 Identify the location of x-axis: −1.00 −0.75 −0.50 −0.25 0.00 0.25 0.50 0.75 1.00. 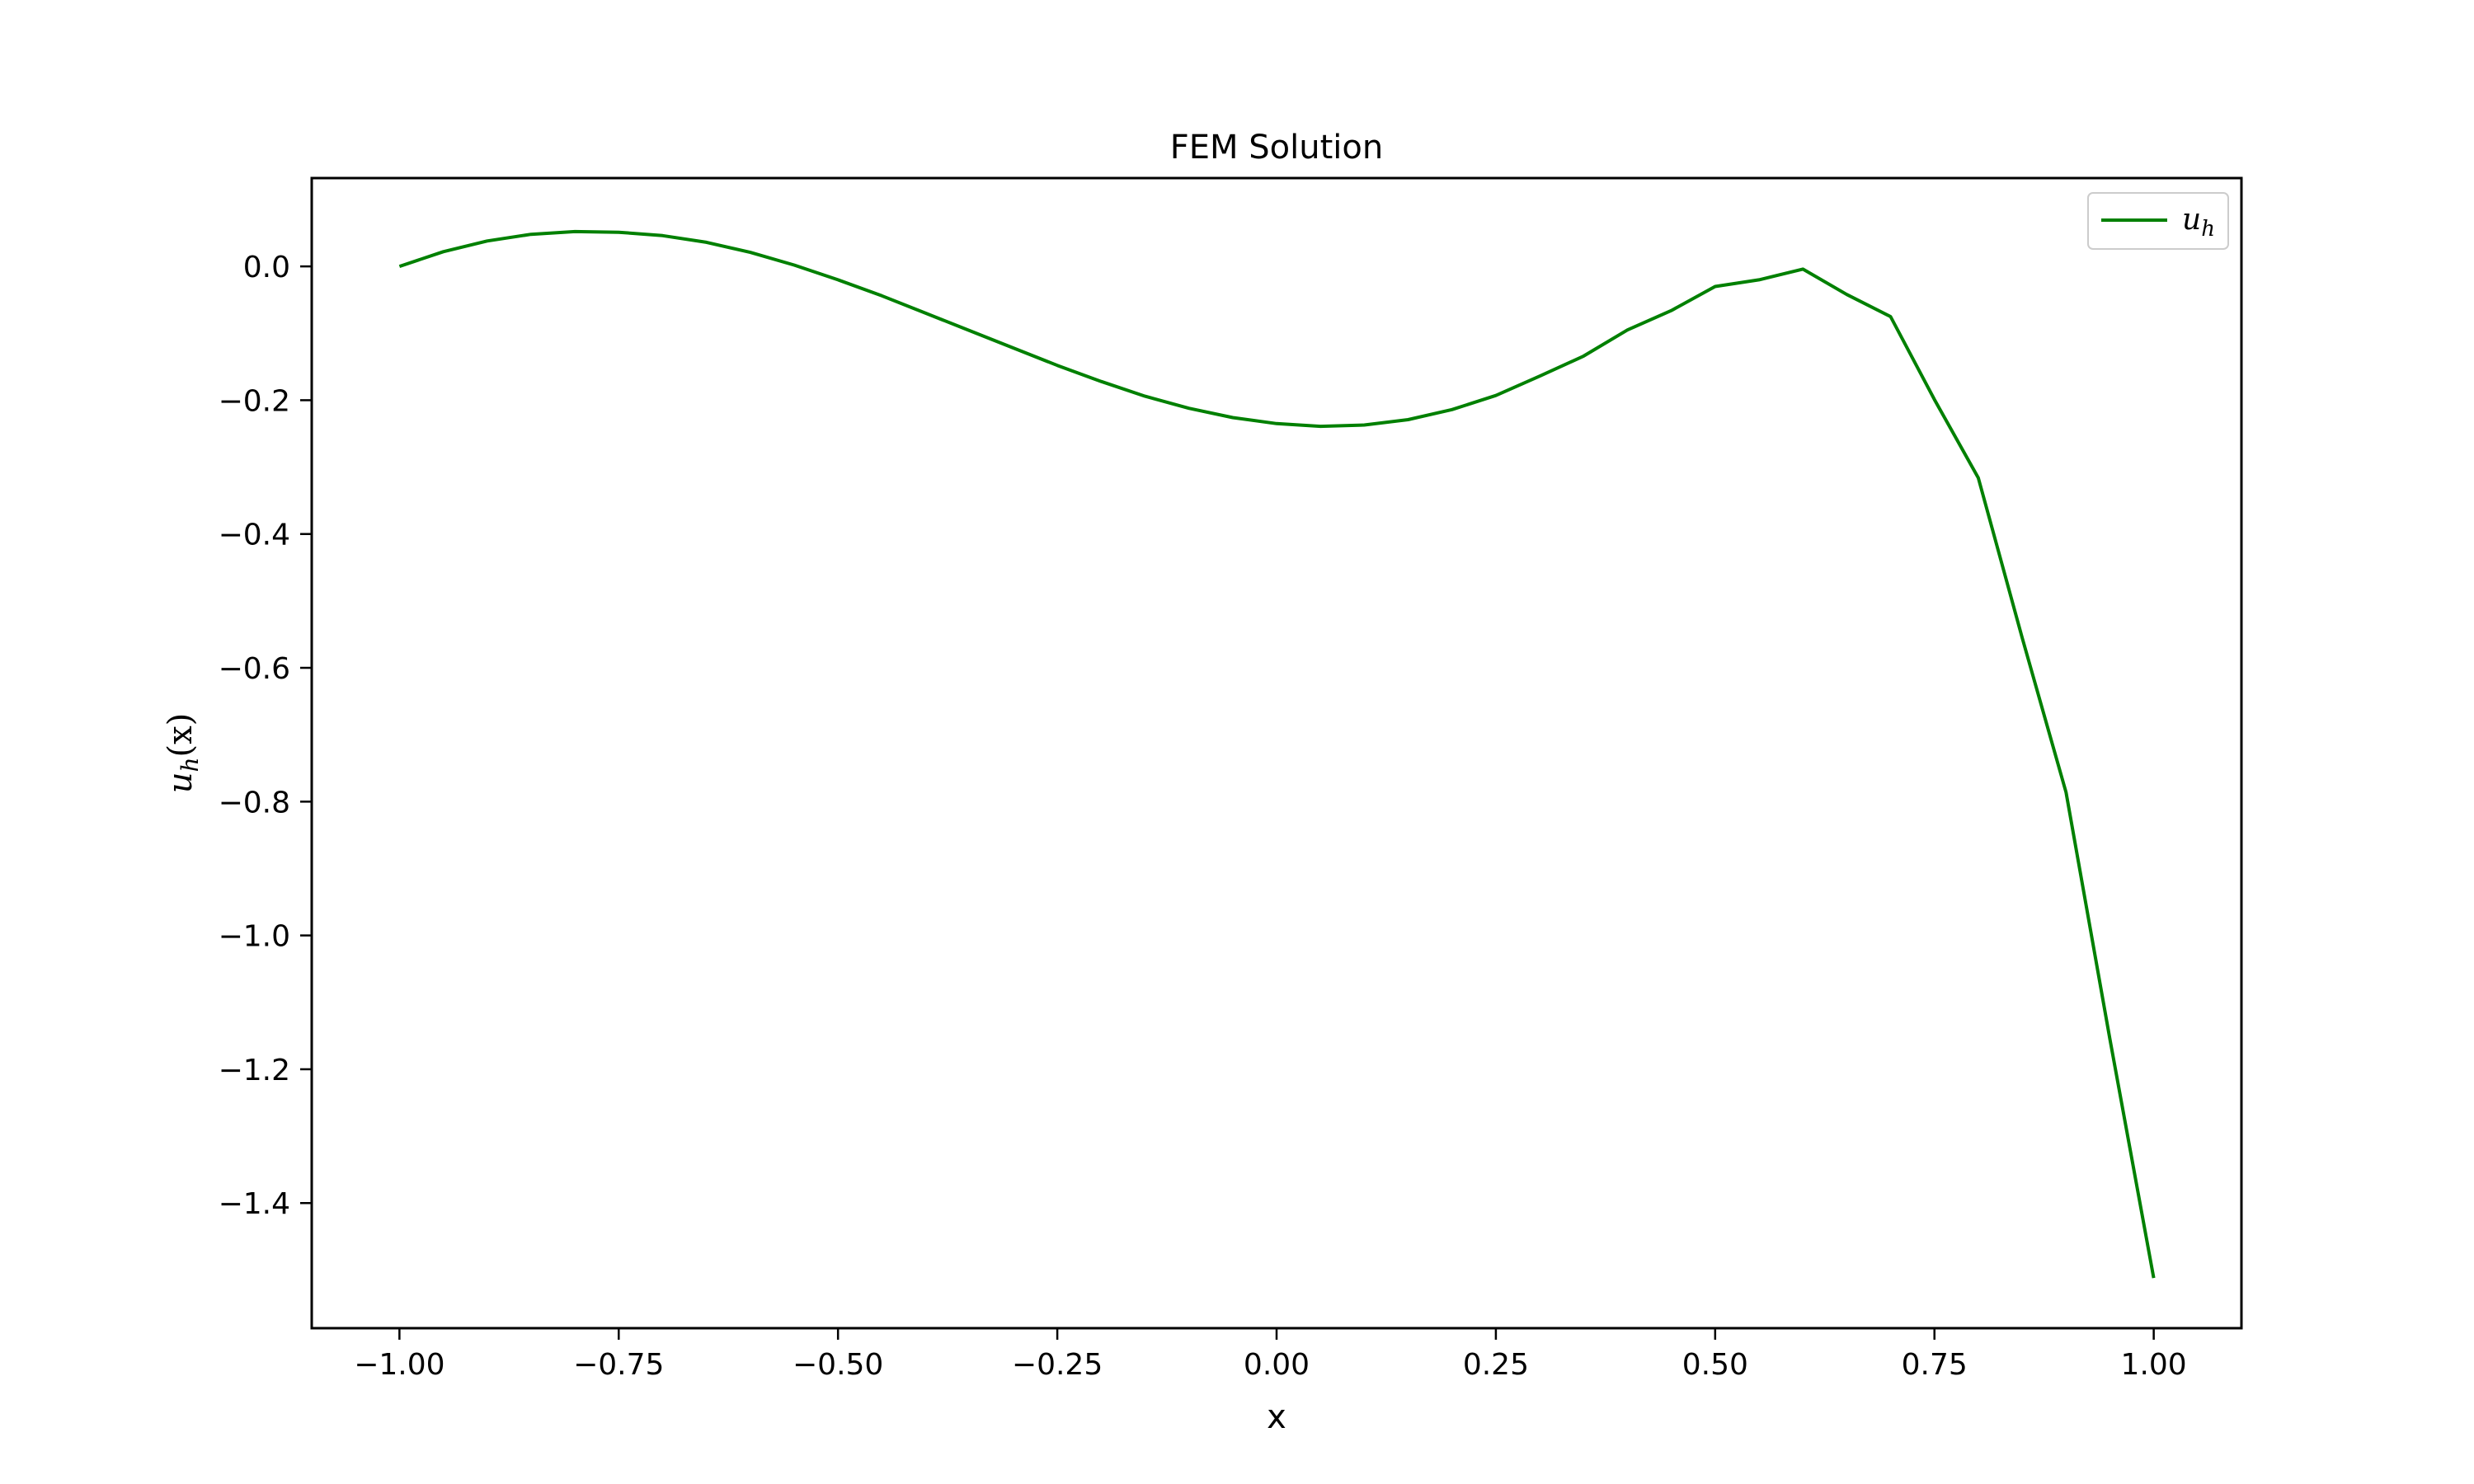
(1270, 1355).